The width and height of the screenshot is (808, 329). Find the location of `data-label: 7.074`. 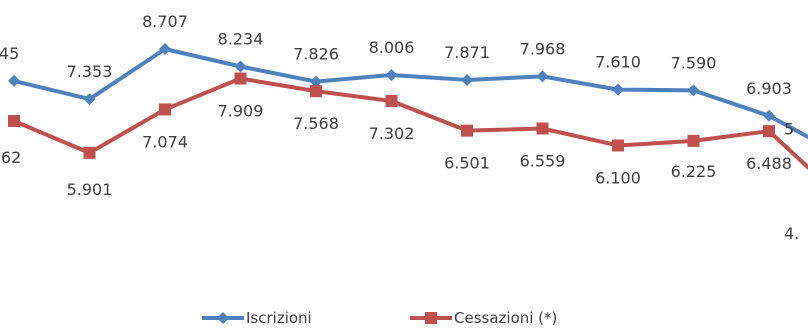

data-label: 7.074 is located at coordinates (165, 141).